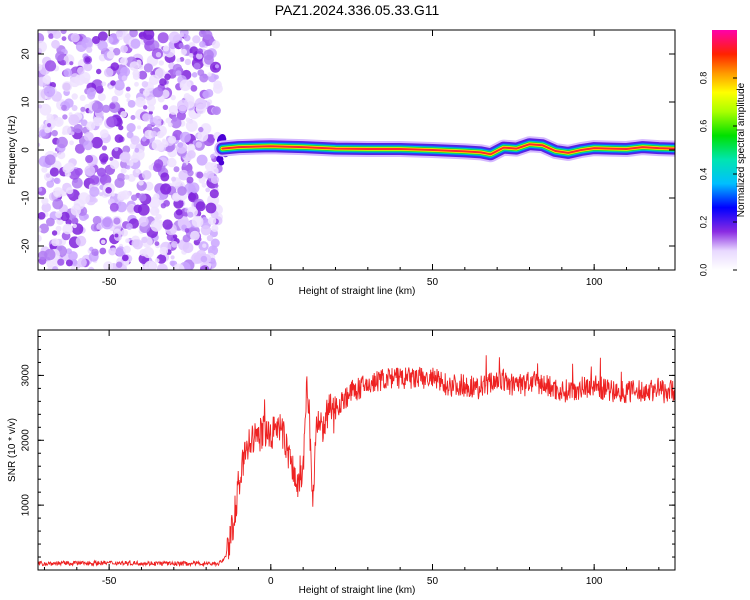  I want to click on spectrogram-ytick-label: 10, so click(26, 102).